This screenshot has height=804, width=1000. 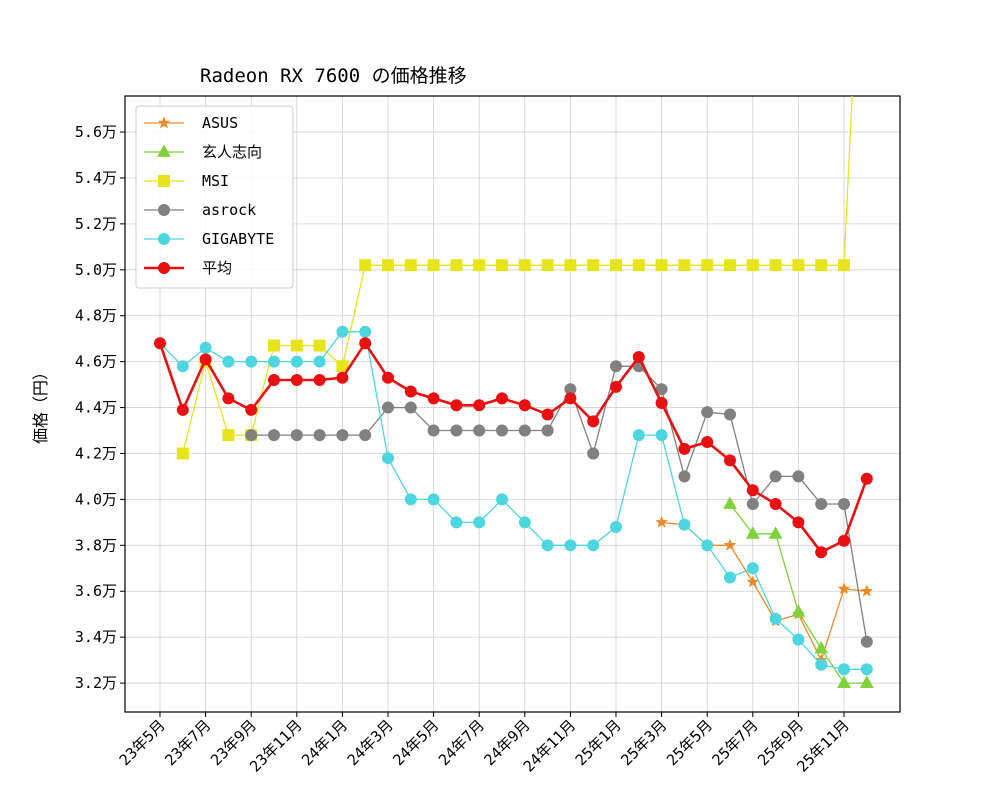 What do you see at coordinates (96, 591) in the screenshot?
I see `y-tick-label: 3.6万` at bounding box center [96, 591].